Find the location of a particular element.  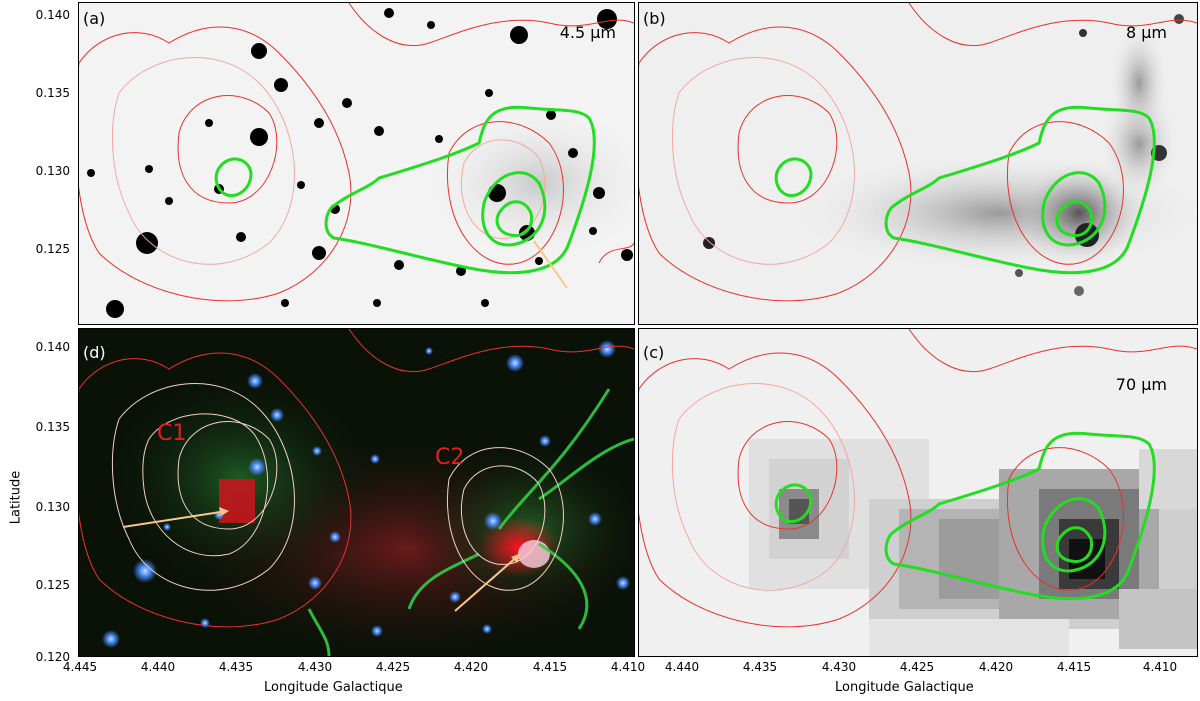

xtick-right-4: 4.420 is located at coordinates (996, 667).